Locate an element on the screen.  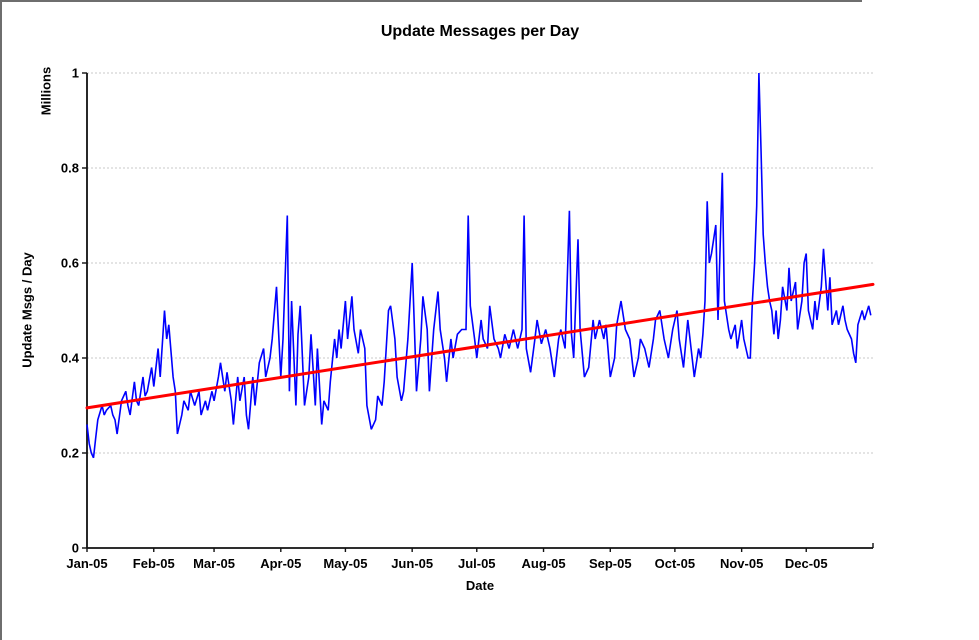
x-tick-label: Nov-05 is located at coordinates (741, 563).